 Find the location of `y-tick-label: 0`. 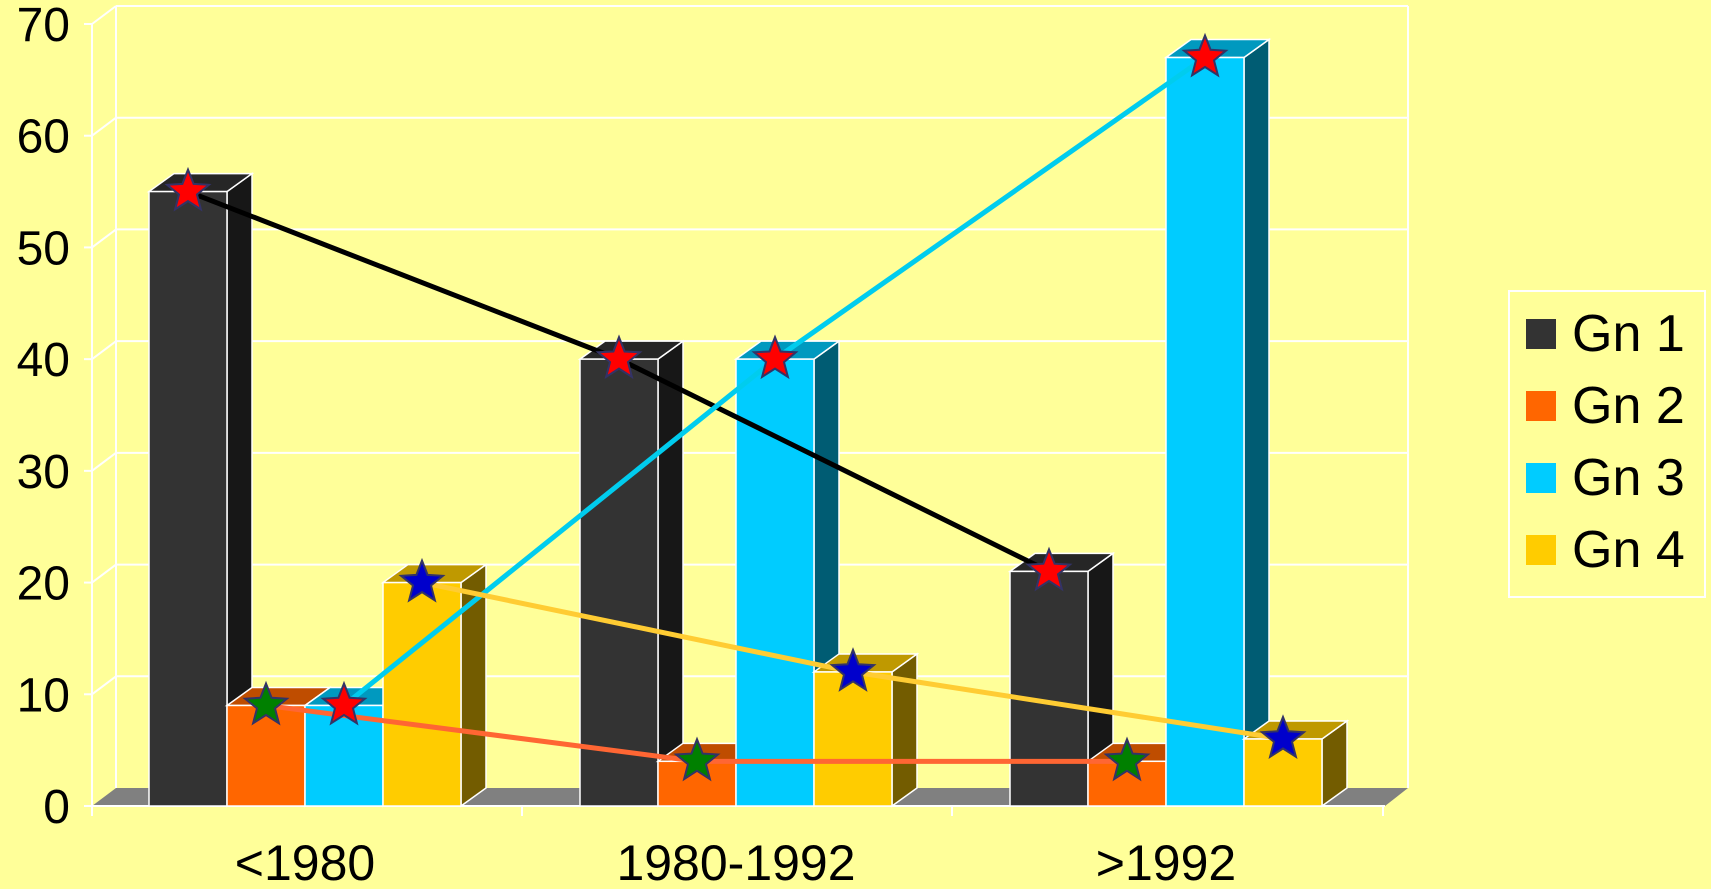

y-tick-label: 0 is located at coordinates (56, 807).